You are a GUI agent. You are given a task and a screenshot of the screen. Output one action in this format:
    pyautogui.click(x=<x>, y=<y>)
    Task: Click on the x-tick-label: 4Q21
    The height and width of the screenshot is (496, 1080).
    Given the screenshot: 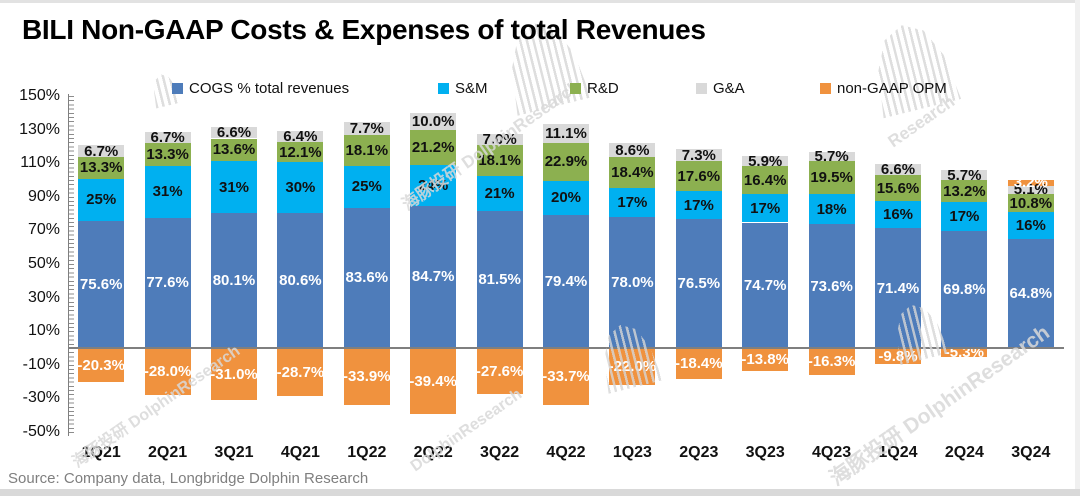 What is the action you would take?
    pyautogui.click(x=300, y=452)
    